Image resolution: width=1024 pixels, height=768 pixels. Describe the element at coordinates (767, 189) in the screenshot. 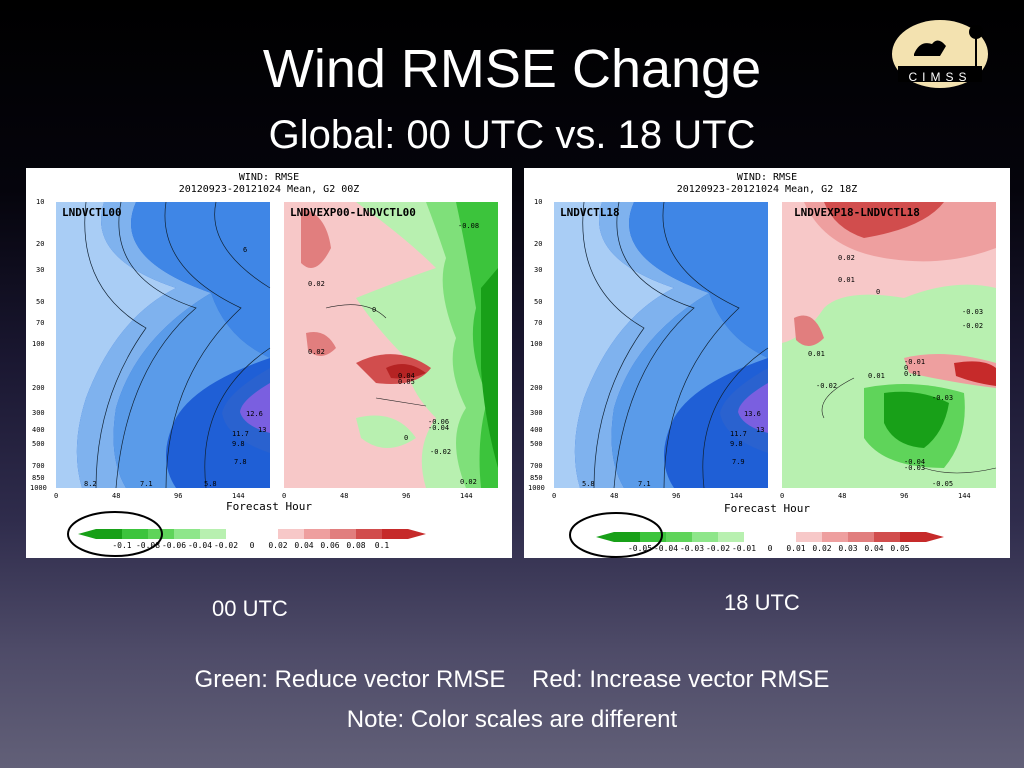

I see `panel-header-line2: 20120923-20121024 Mean, G2 18Z` at that location.